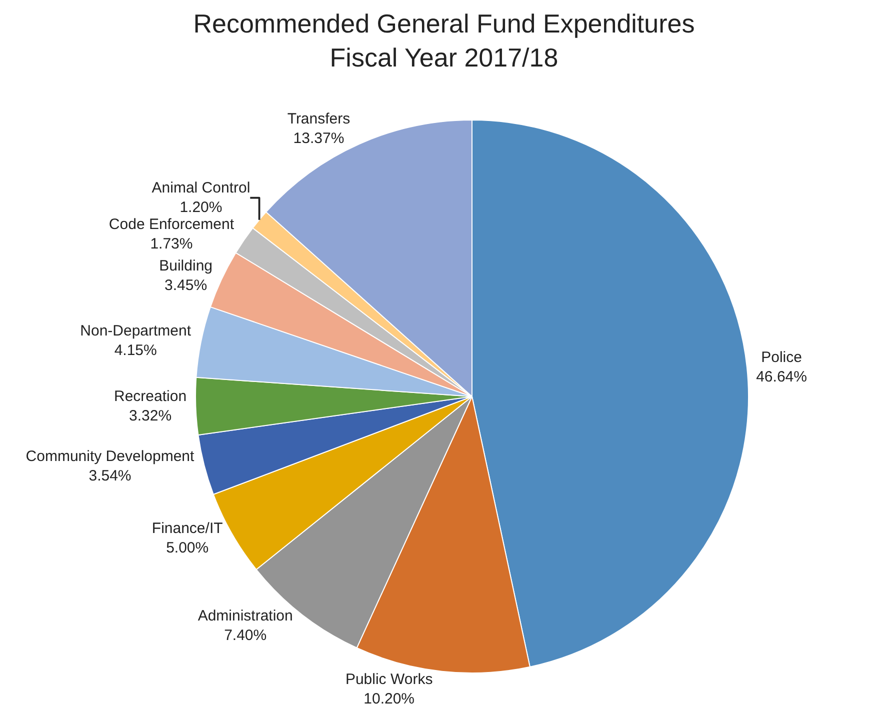  What do you see at coordinates (111, 456) in the screenshot?
I see `slice-label: Community Development` at bounding box center [111, 456].